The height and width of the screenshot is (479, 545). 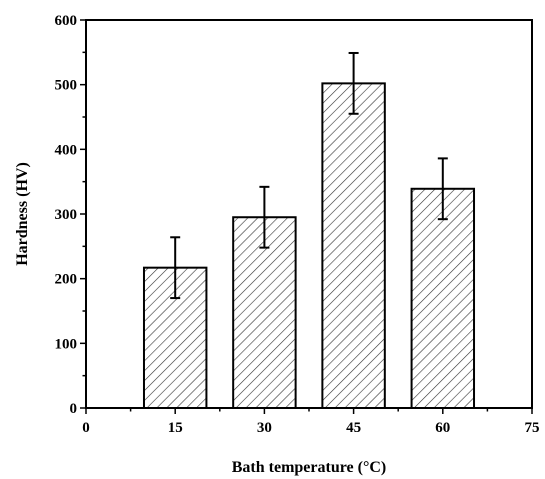 I want to click on y-tick-label: 0, so click(x=74, y=409).